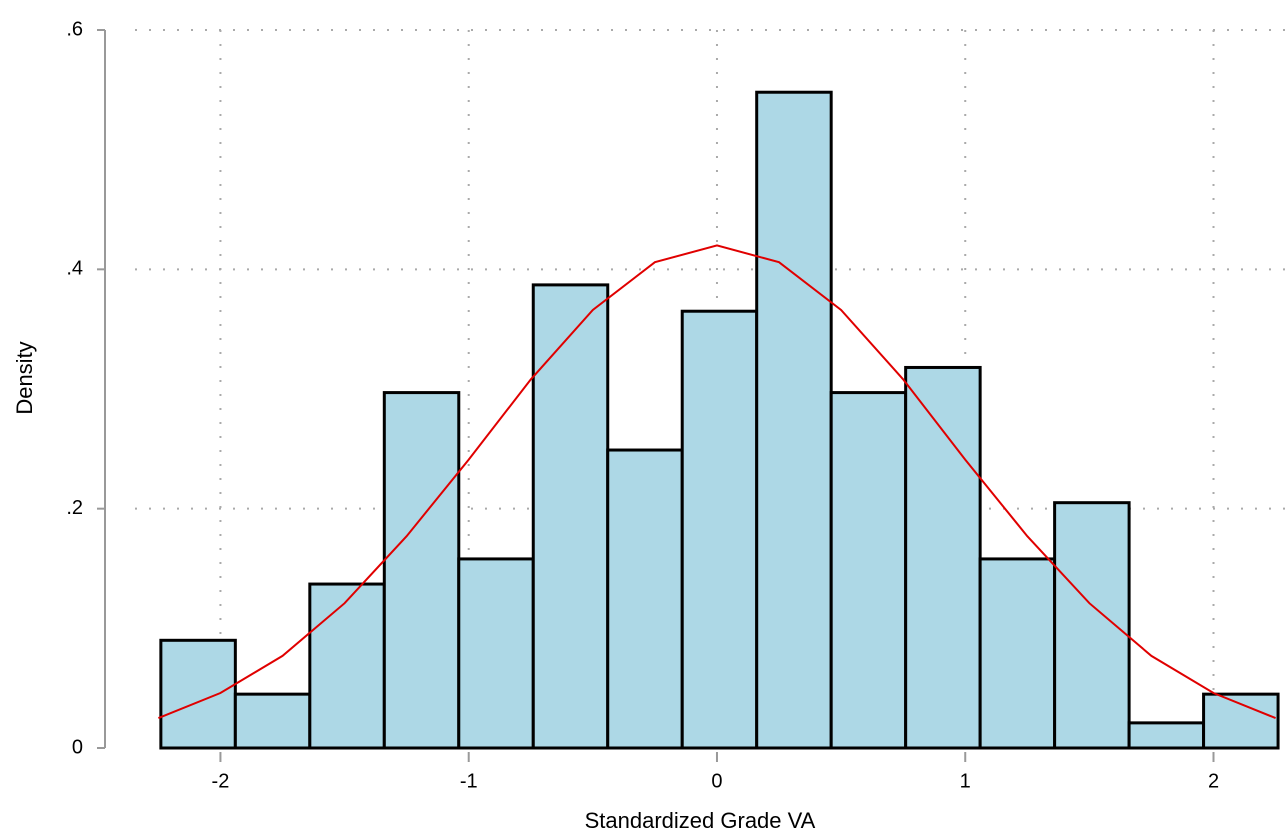 The height and width of the screenshot is (835, 1287). Describe the element at coordinates (24, 377) in the screenshot. I see `y-axis-title: Density` at that location.